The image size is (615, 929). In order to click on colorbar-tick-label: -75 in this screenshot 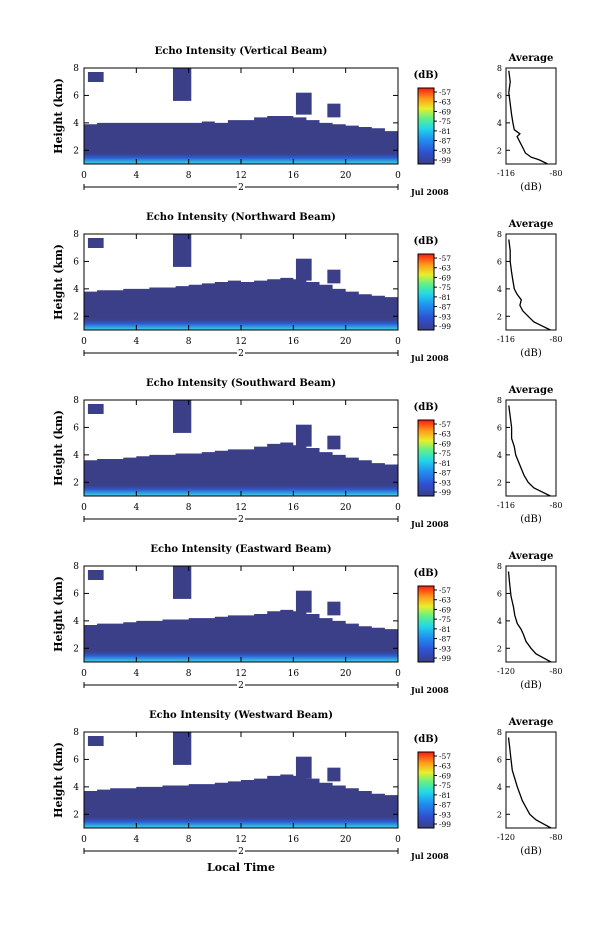, I will do `click(445, 121)`.